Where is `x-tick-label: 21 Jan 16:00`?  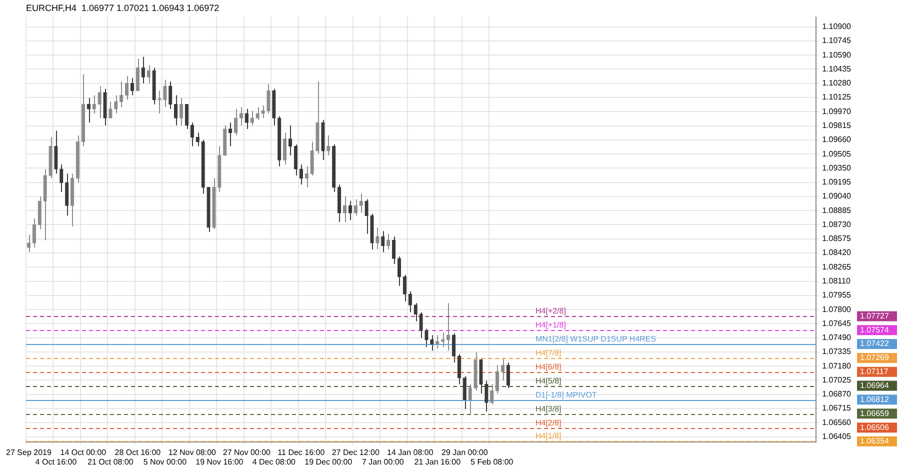 x-tick-label: 21 Jan 16:00 is located at coordinates (438, 461).